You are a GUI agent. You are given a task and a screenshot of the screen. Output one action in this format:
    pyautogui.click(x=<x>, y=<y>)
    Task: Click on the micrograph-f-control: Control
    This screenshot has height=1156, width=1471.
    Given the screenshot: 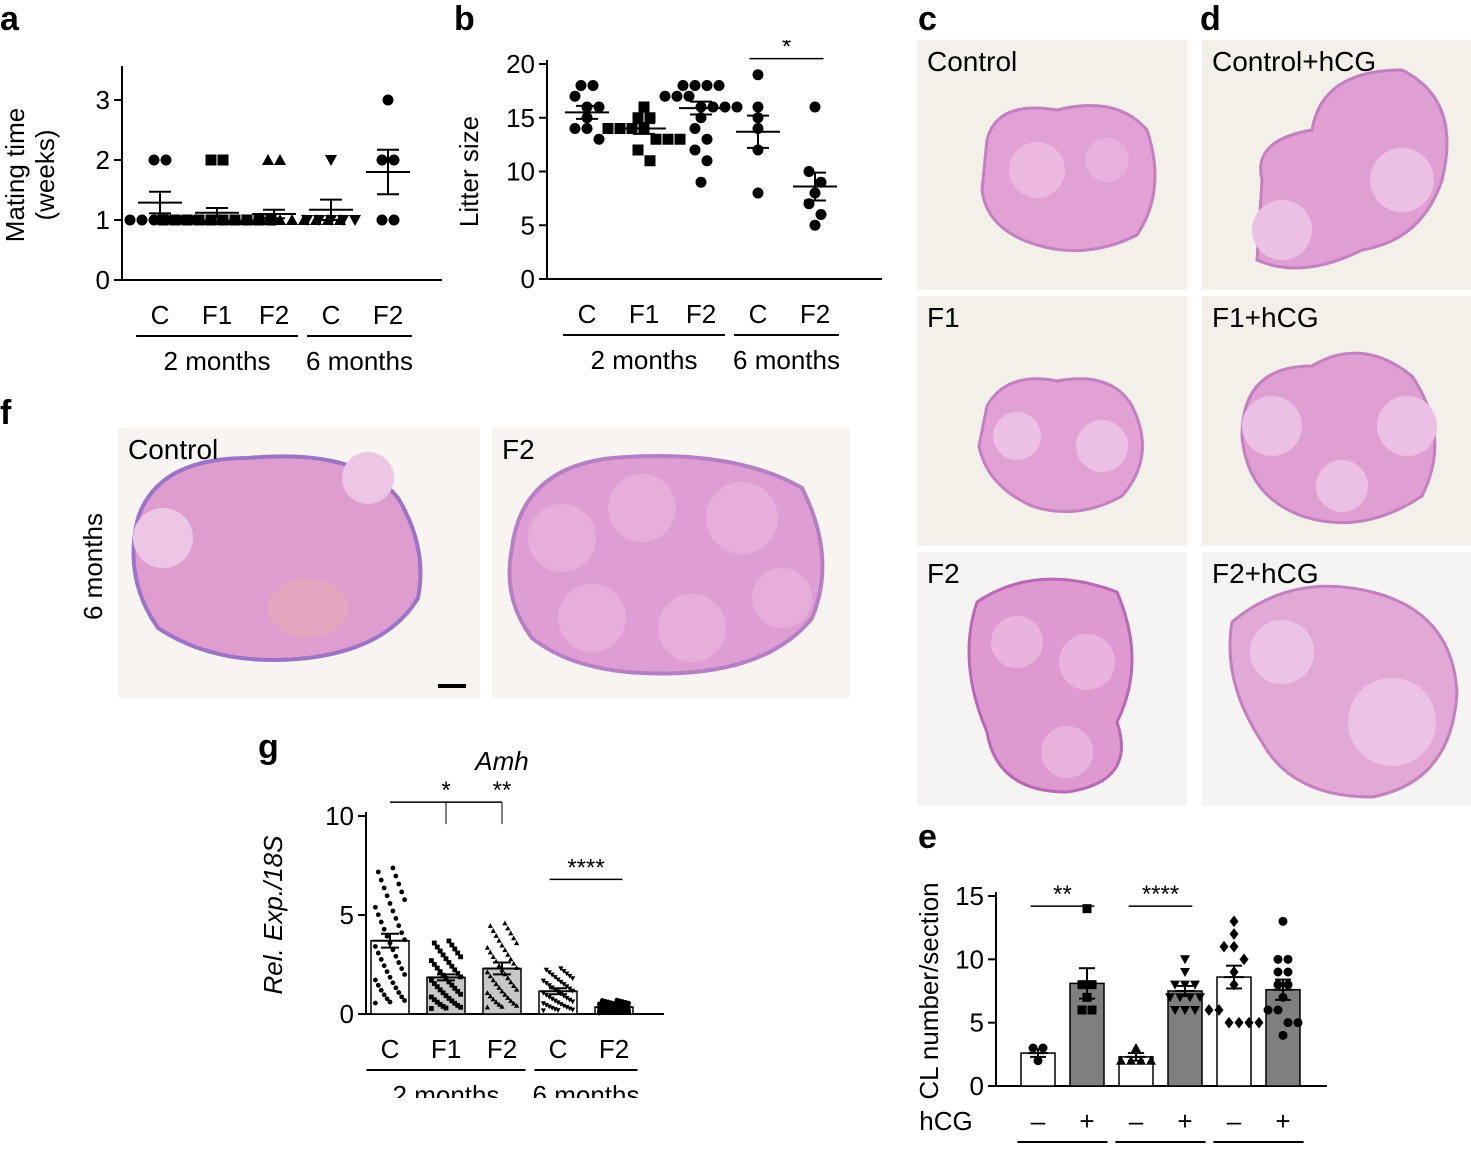 What is the action you would take?
    pyautogui.click(x=299, y=563)
    